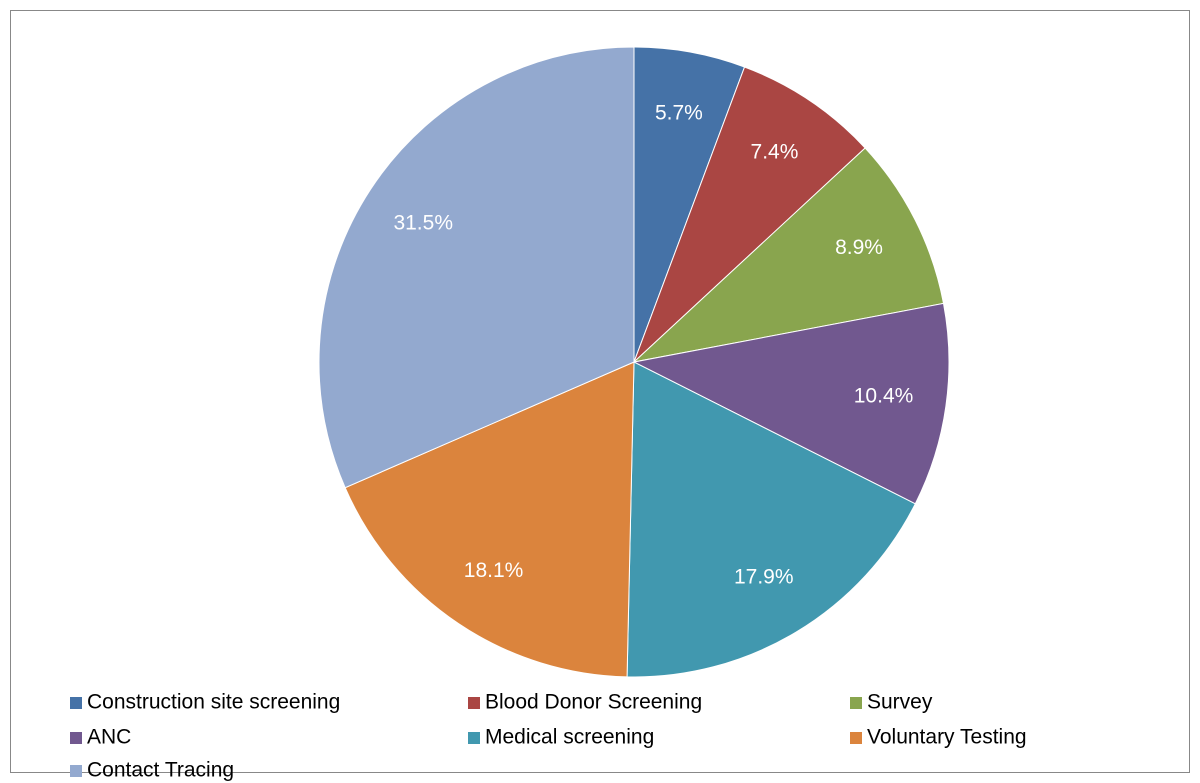  Describe the element at coordinates (764, 577) in the screenshot. I see `data-label: 17.9%` at that location.